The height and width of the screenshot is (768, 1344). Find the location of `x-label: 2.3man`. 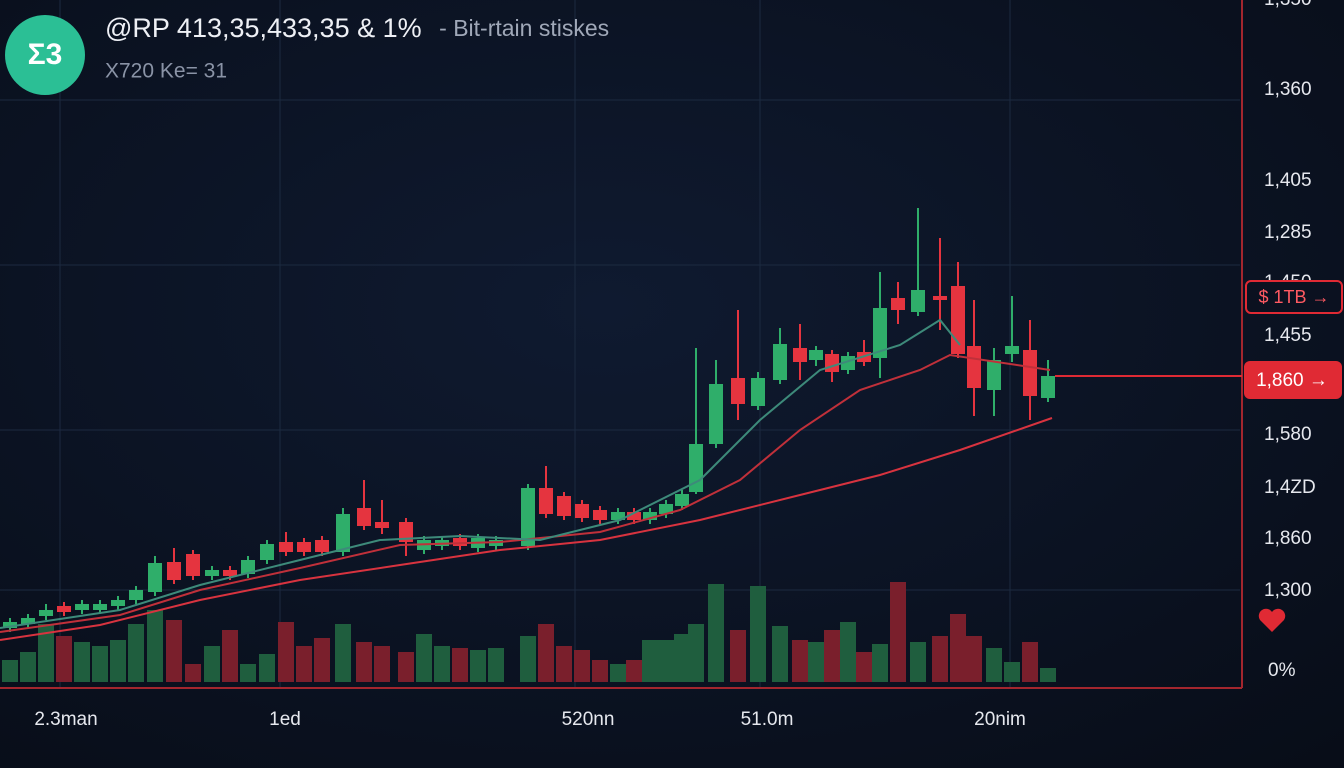

x-label: 2.3man is located at coordinates (65, 719).